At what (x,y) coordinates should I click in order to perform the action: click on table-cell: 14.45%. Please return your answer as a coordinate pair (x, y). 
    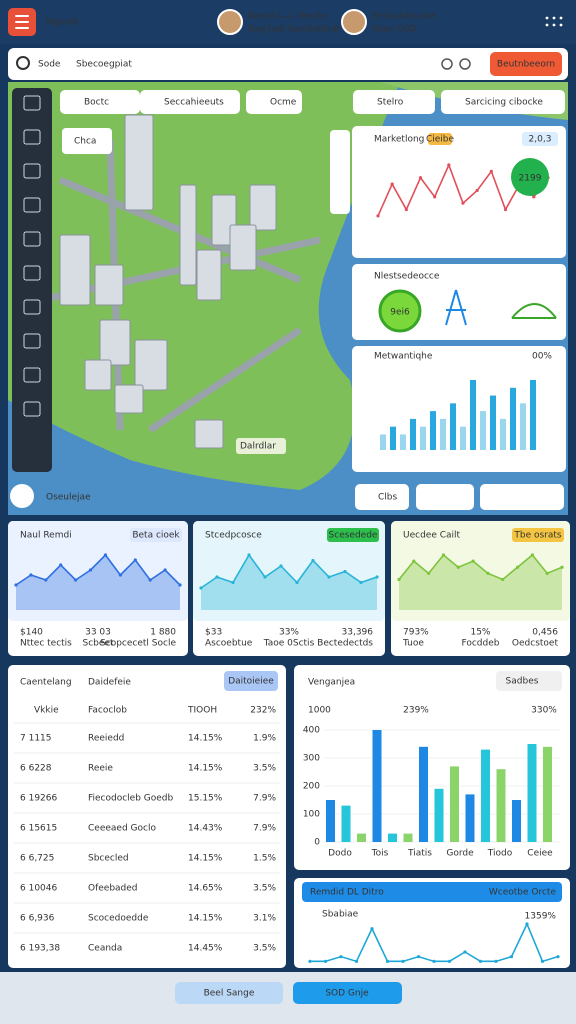
    Looking at the image, I should click on (205, 949).